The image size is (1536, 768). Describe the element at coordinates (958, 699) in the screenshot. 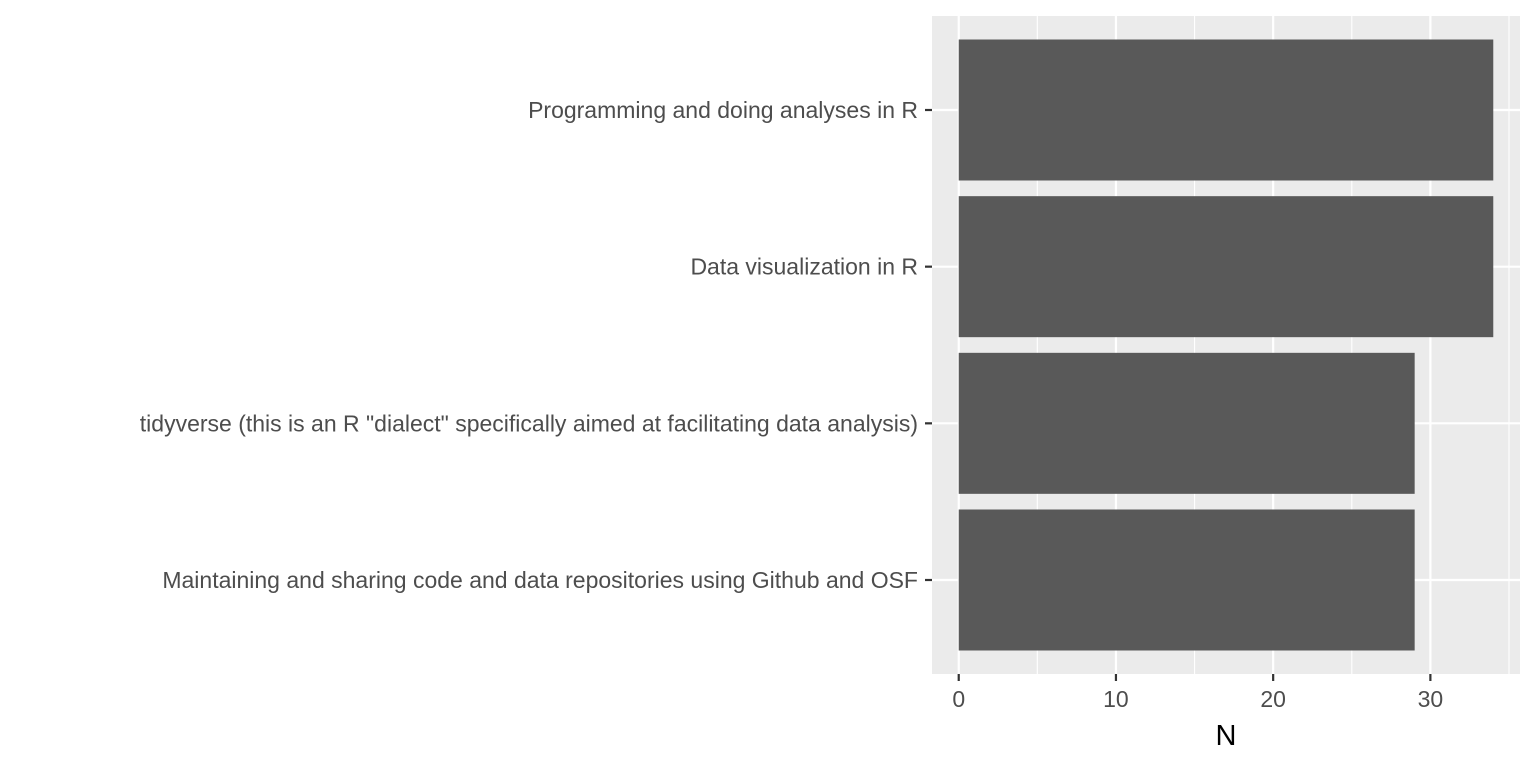

I see `x-tick-label: 0` at that location.